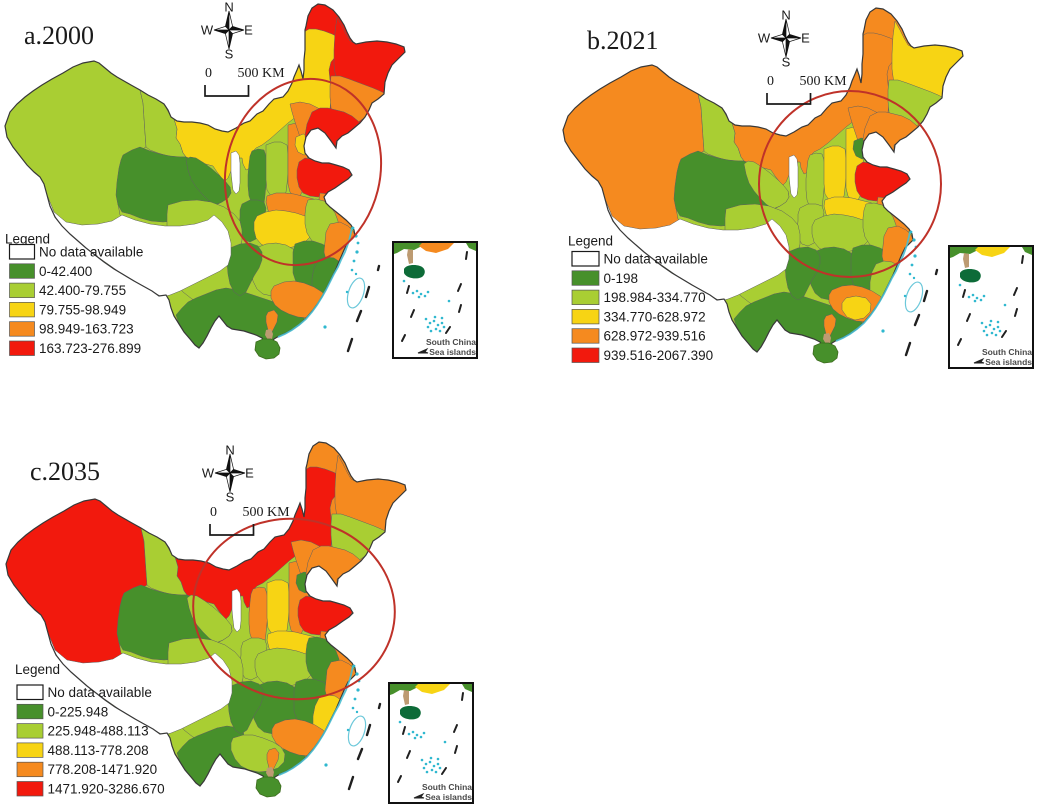 The image size is (1038, 808). What do you see at coordinates (98, 750) in the screenshot?
I see `svg-text: 488.113-778.208` at bounding box center [98, 750].